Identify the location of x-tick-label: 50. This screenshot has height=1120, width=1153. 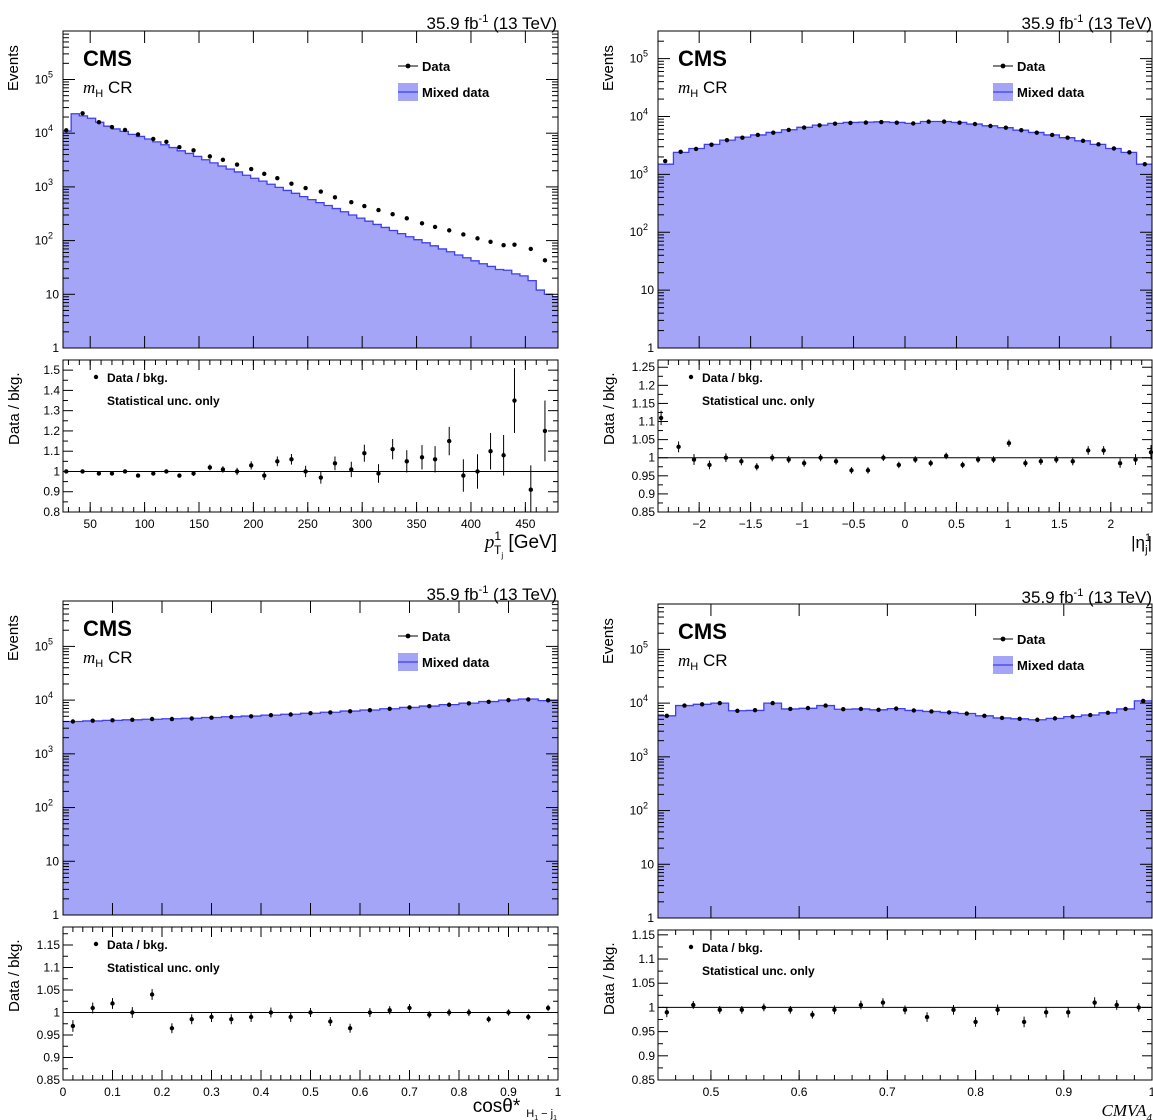
(91, 524).